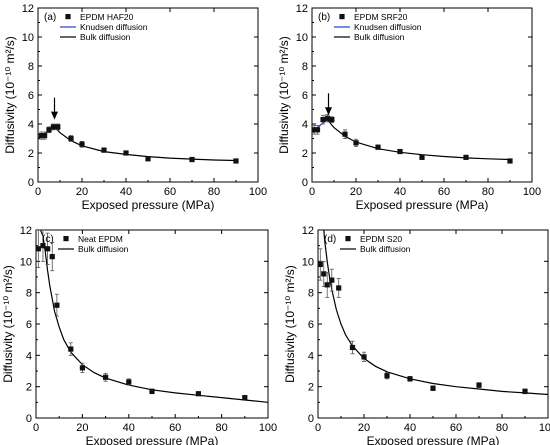  Describe the element at coordinates (107, 17) in the screenshot. I see `legend-label: EPDM HAF20` at that location.